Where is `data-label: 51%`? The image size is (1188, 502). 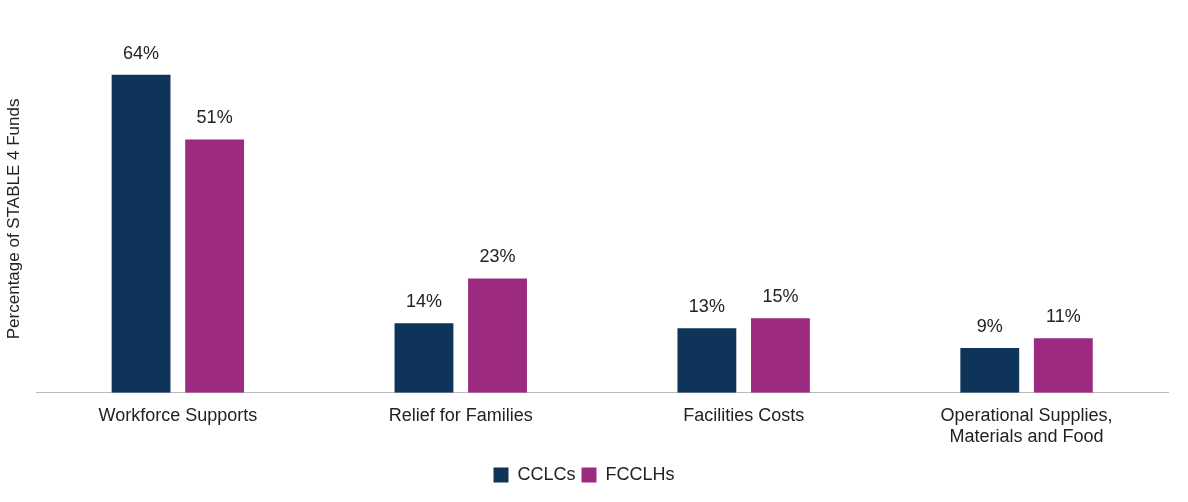
data-label: 51% is located at coordinates (214, 117).